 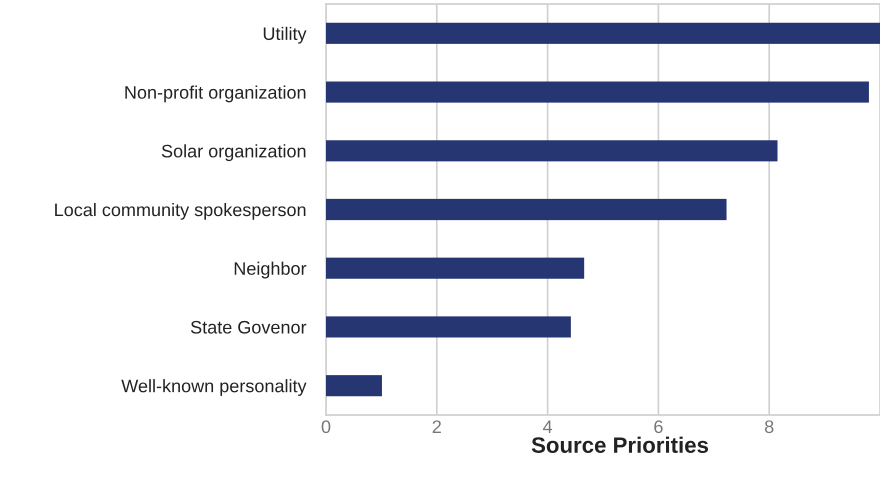 I want to click on y-tick-label: State Govenor, so click(x=248, y=327).